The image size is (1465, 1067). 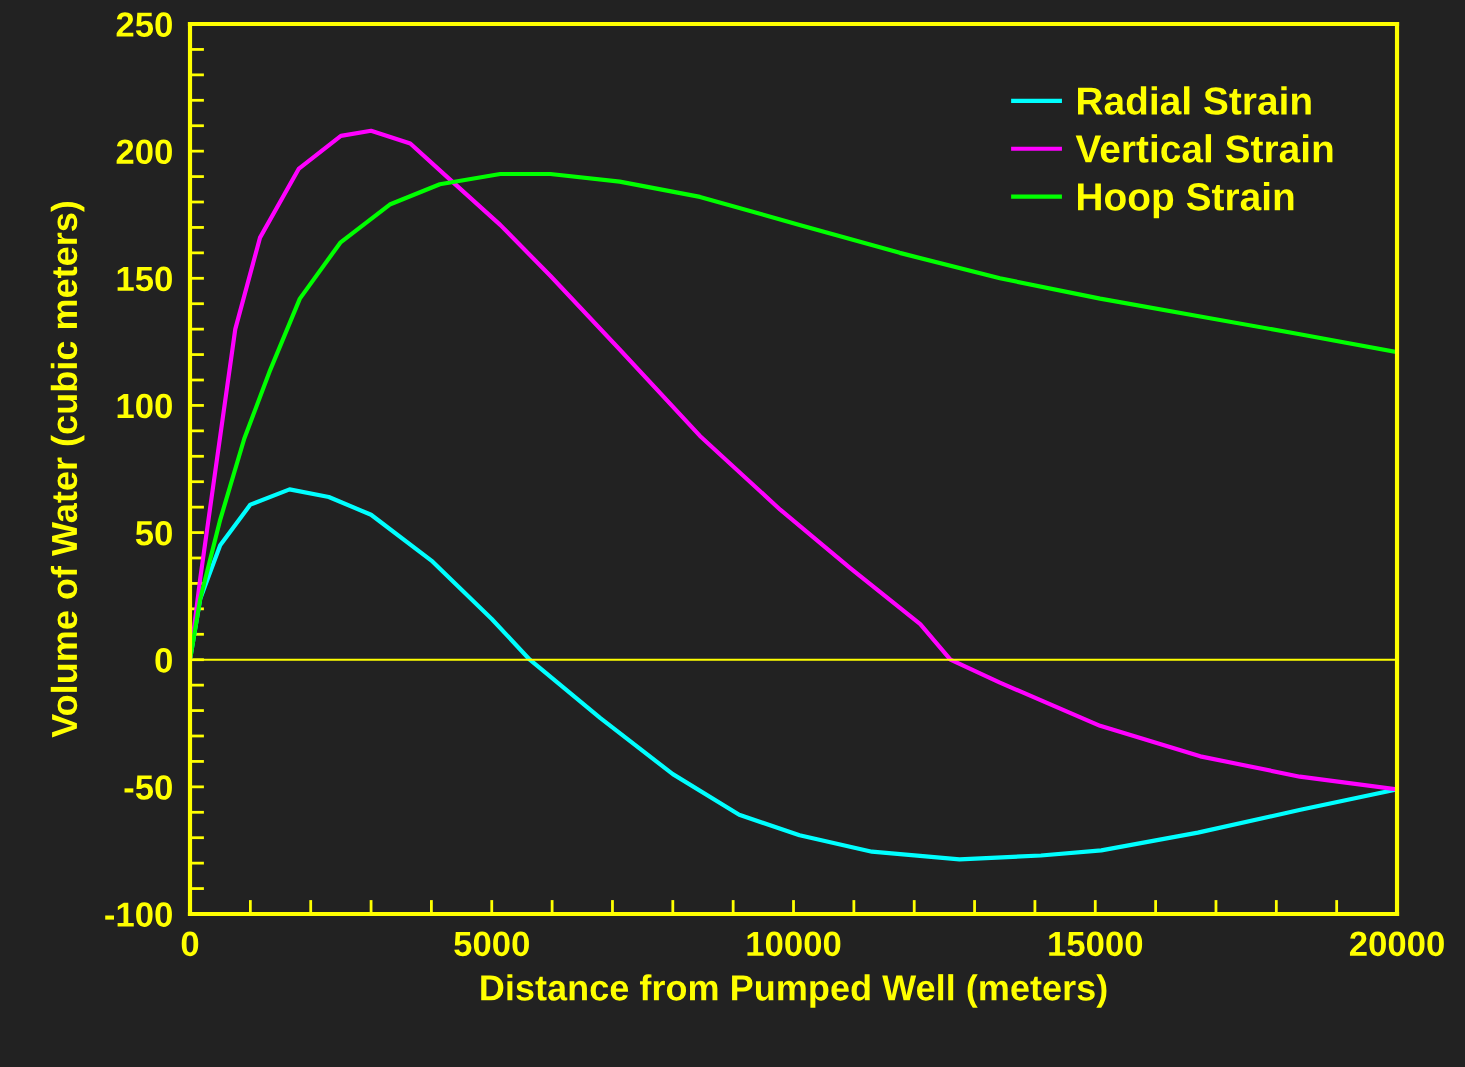 I want to click on y-tick-label: 0, so click(x=163, y=660).